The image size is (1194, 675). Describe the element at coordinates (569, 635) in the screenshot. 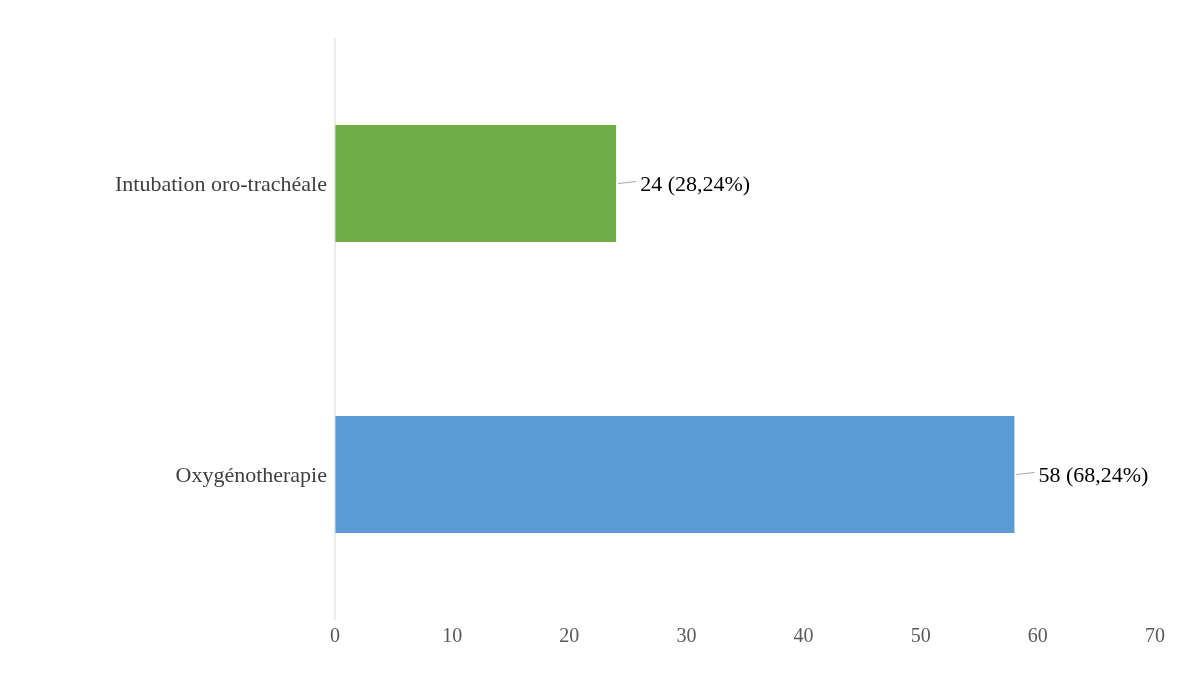

I see `x-tick-label: 20` at that location.